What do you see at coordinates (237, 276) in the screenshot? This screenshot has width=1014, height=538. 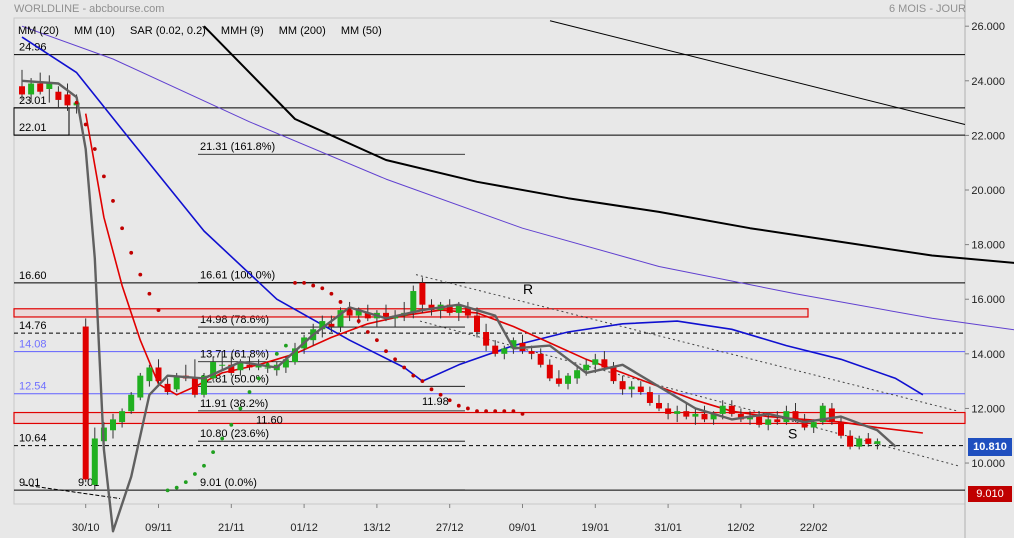 I see `fib-label: 16.61 (100.0%)` at bounding box center [237, 276].